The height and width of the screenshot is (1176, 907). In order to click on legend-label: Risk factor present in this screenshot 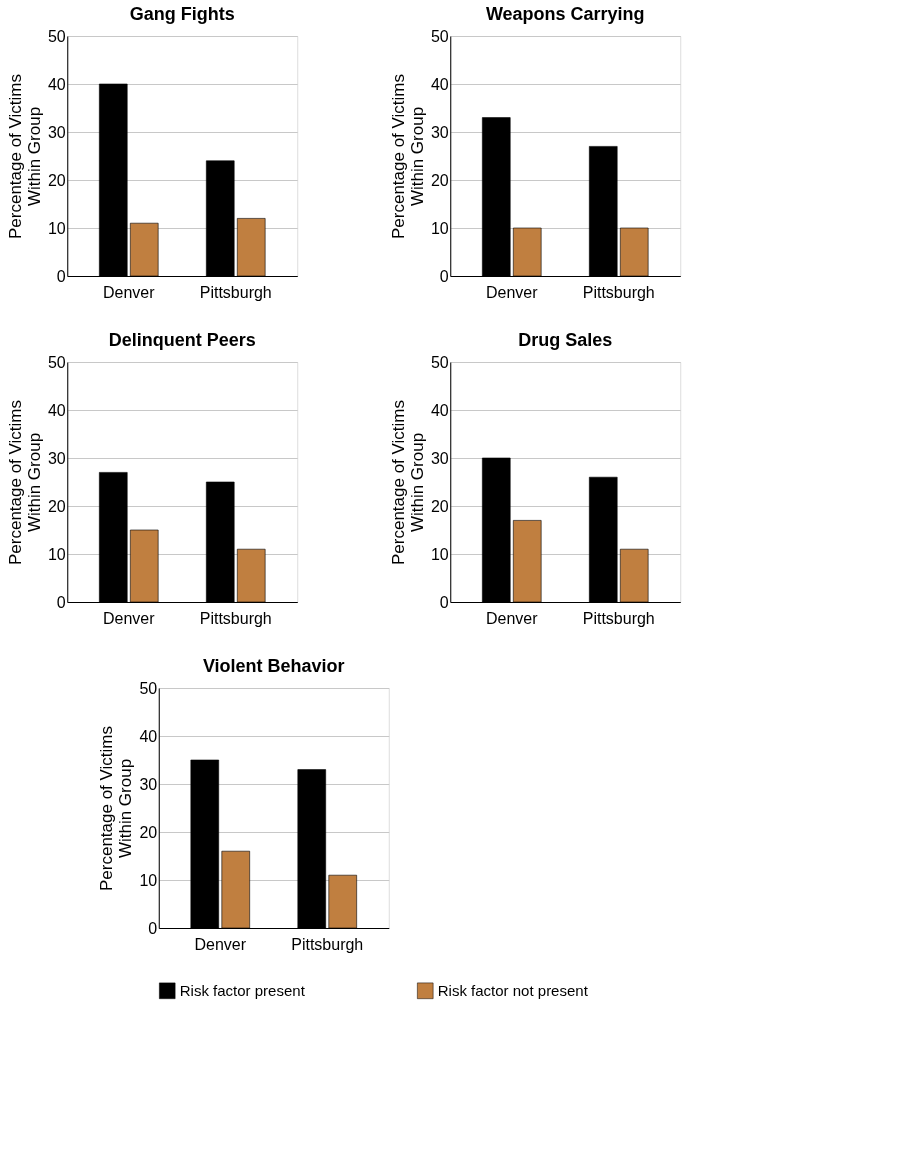, I will do `click(242, 990)`.